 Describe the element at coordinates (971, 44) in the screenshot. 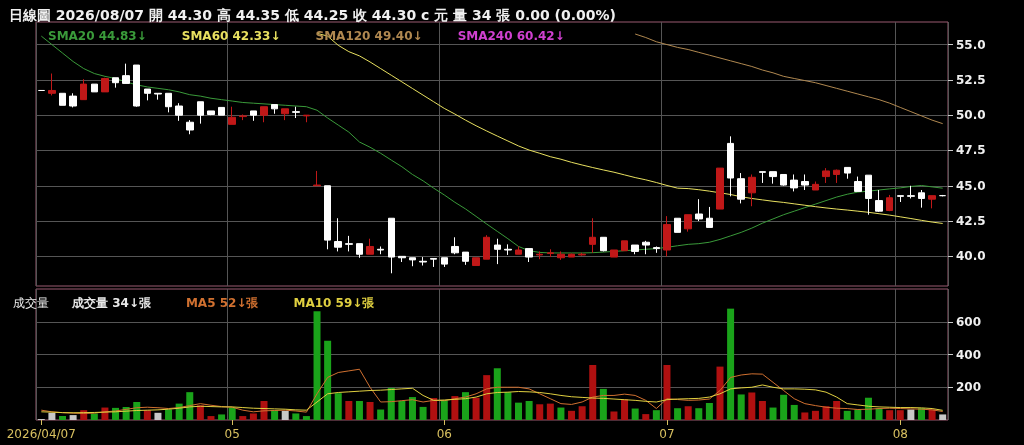

I see `y-tick-label: 55.0` at that location.